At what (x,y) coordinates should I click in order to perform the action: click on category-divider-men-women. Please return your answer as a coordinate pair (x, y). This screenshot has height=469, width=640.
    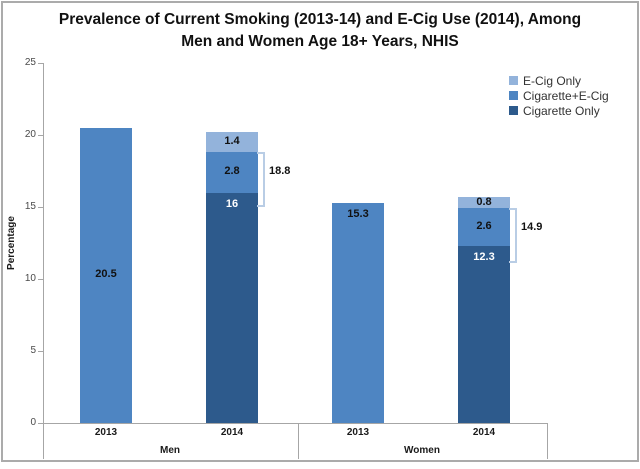
    Looking at the image, I should click on (298, 441).